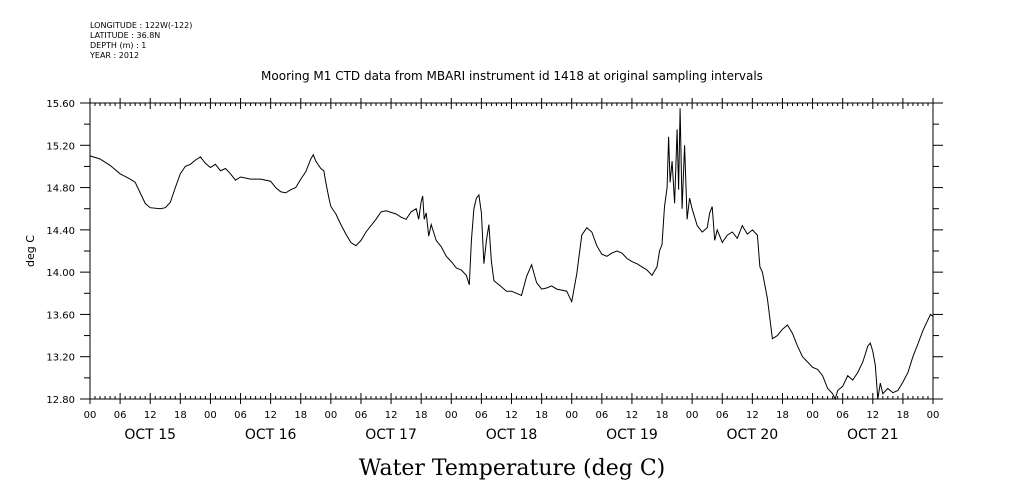  What do you see at coordinates (118, 45) in the screenshot?
I see `depth-label: DEPTH (m) : 1` at bounding box center [118, 45].